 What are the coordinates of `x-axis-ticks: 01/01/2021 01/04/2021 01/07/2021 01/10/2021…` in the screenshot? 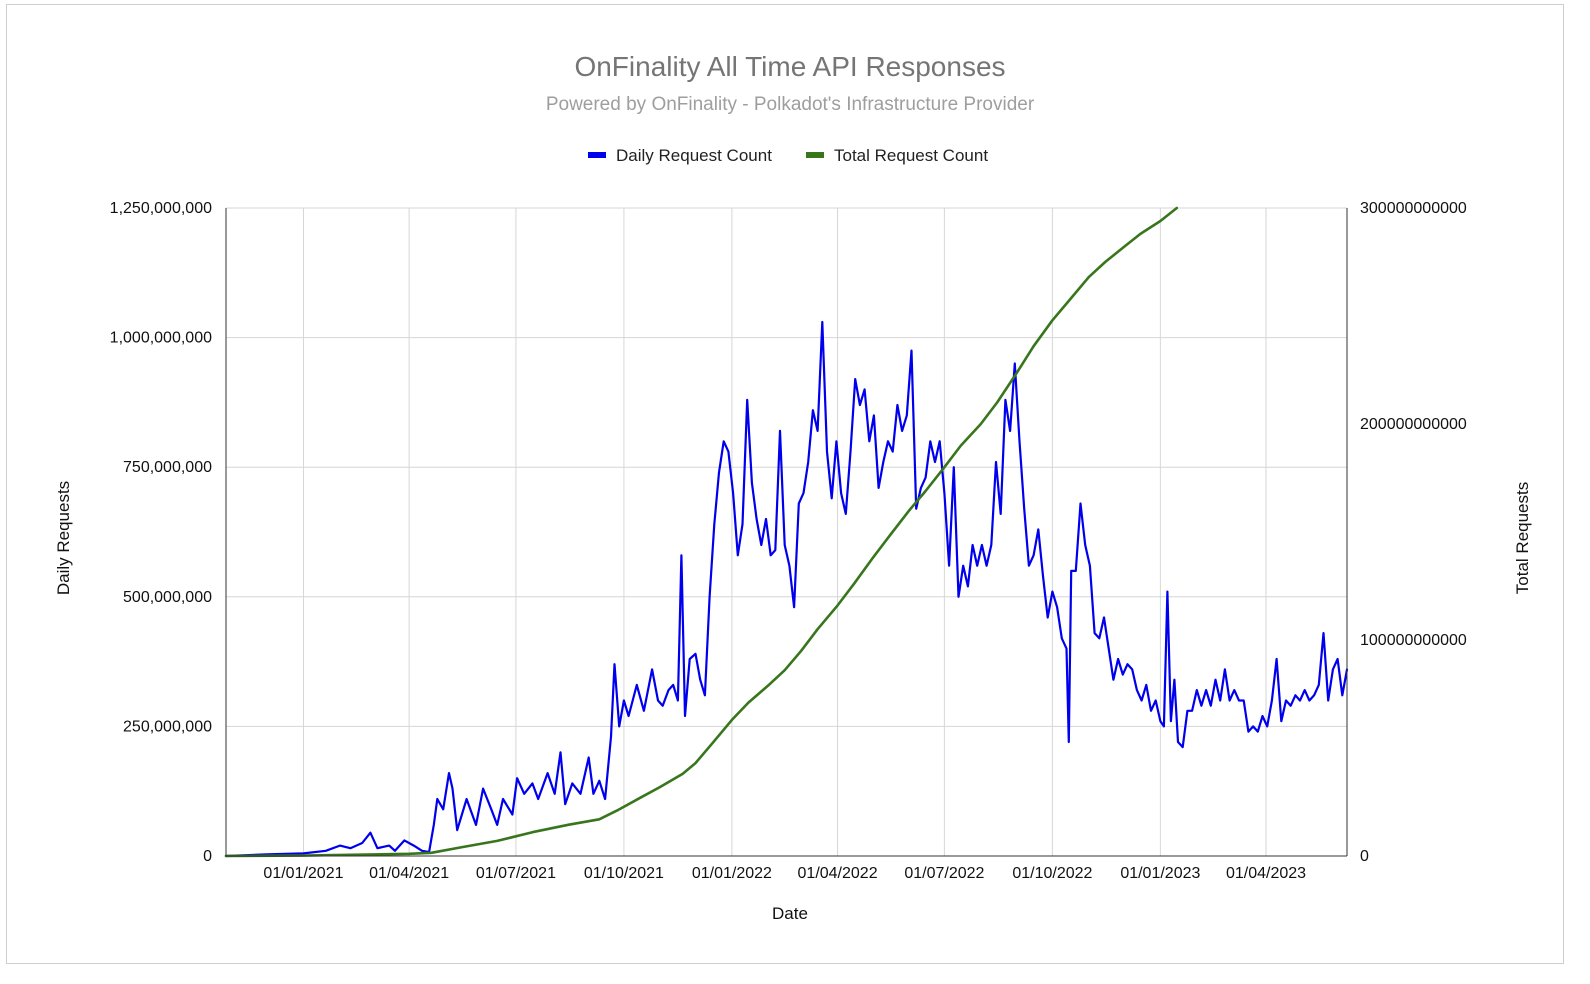 It's located at (784, 873).